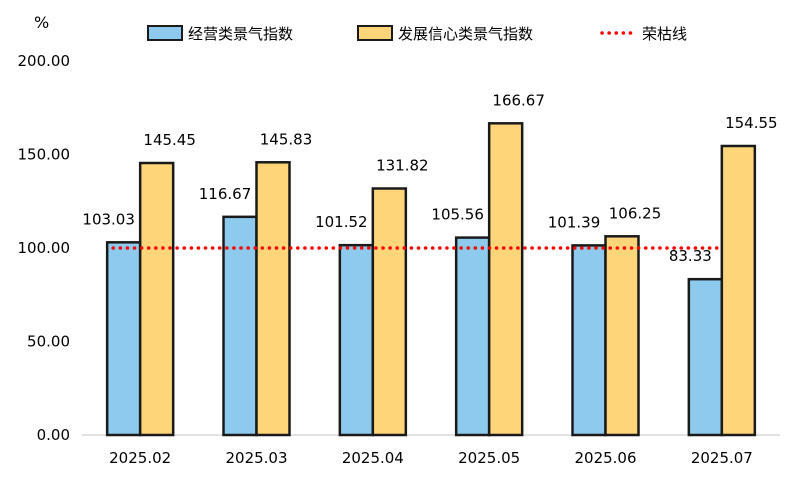  Describe the element at coordinates (751, 123) in the screenshot. I see `data-label: 154.55` at that location.